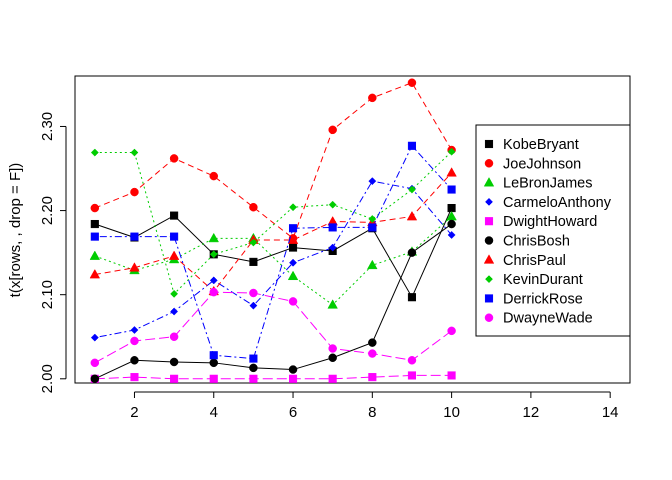 This screenshot has width=672, height=480. I want to click on y-axis-label: t(x[rows, , drop = F]), so click(15, 230).